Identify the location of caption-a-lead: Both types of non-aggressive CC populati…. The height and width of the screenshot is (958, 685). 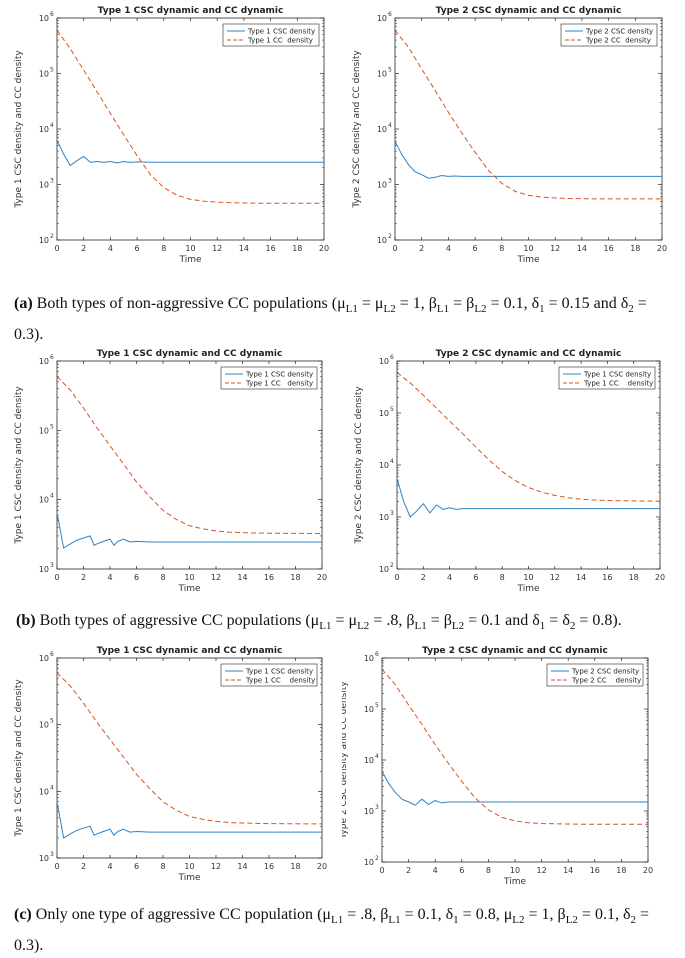
(182, 303).